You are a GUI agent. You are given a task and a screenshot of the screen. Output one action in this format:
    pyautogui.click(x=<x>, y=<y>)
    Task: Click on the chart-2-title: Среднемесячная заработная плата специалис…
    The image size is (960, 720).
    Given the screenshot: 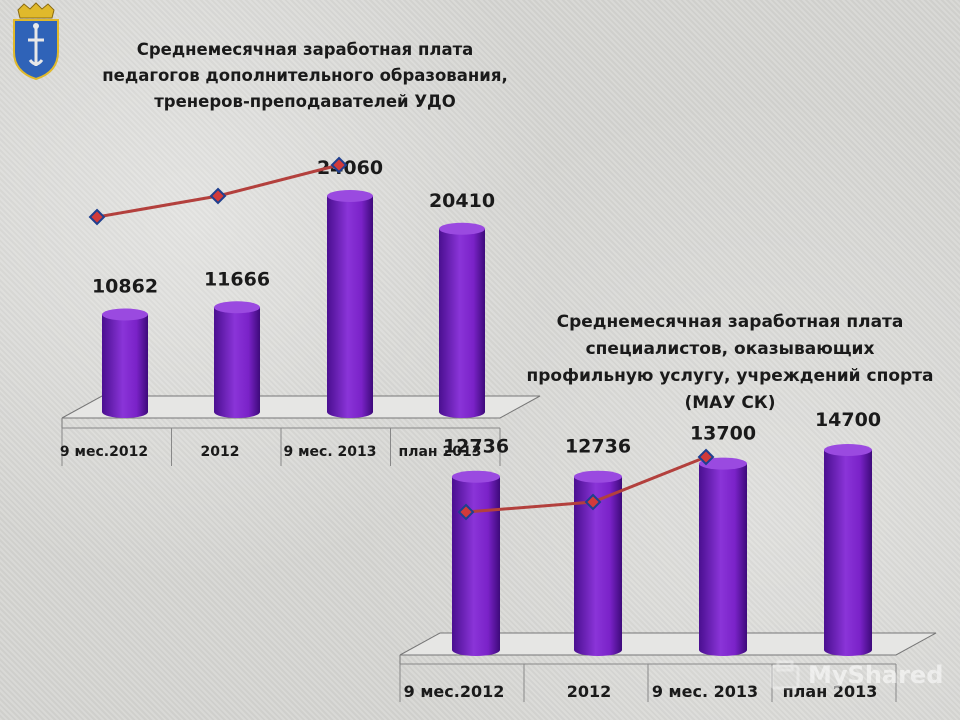 What is the action you would take?
    pyautogui.click(x=730, y=363)
    